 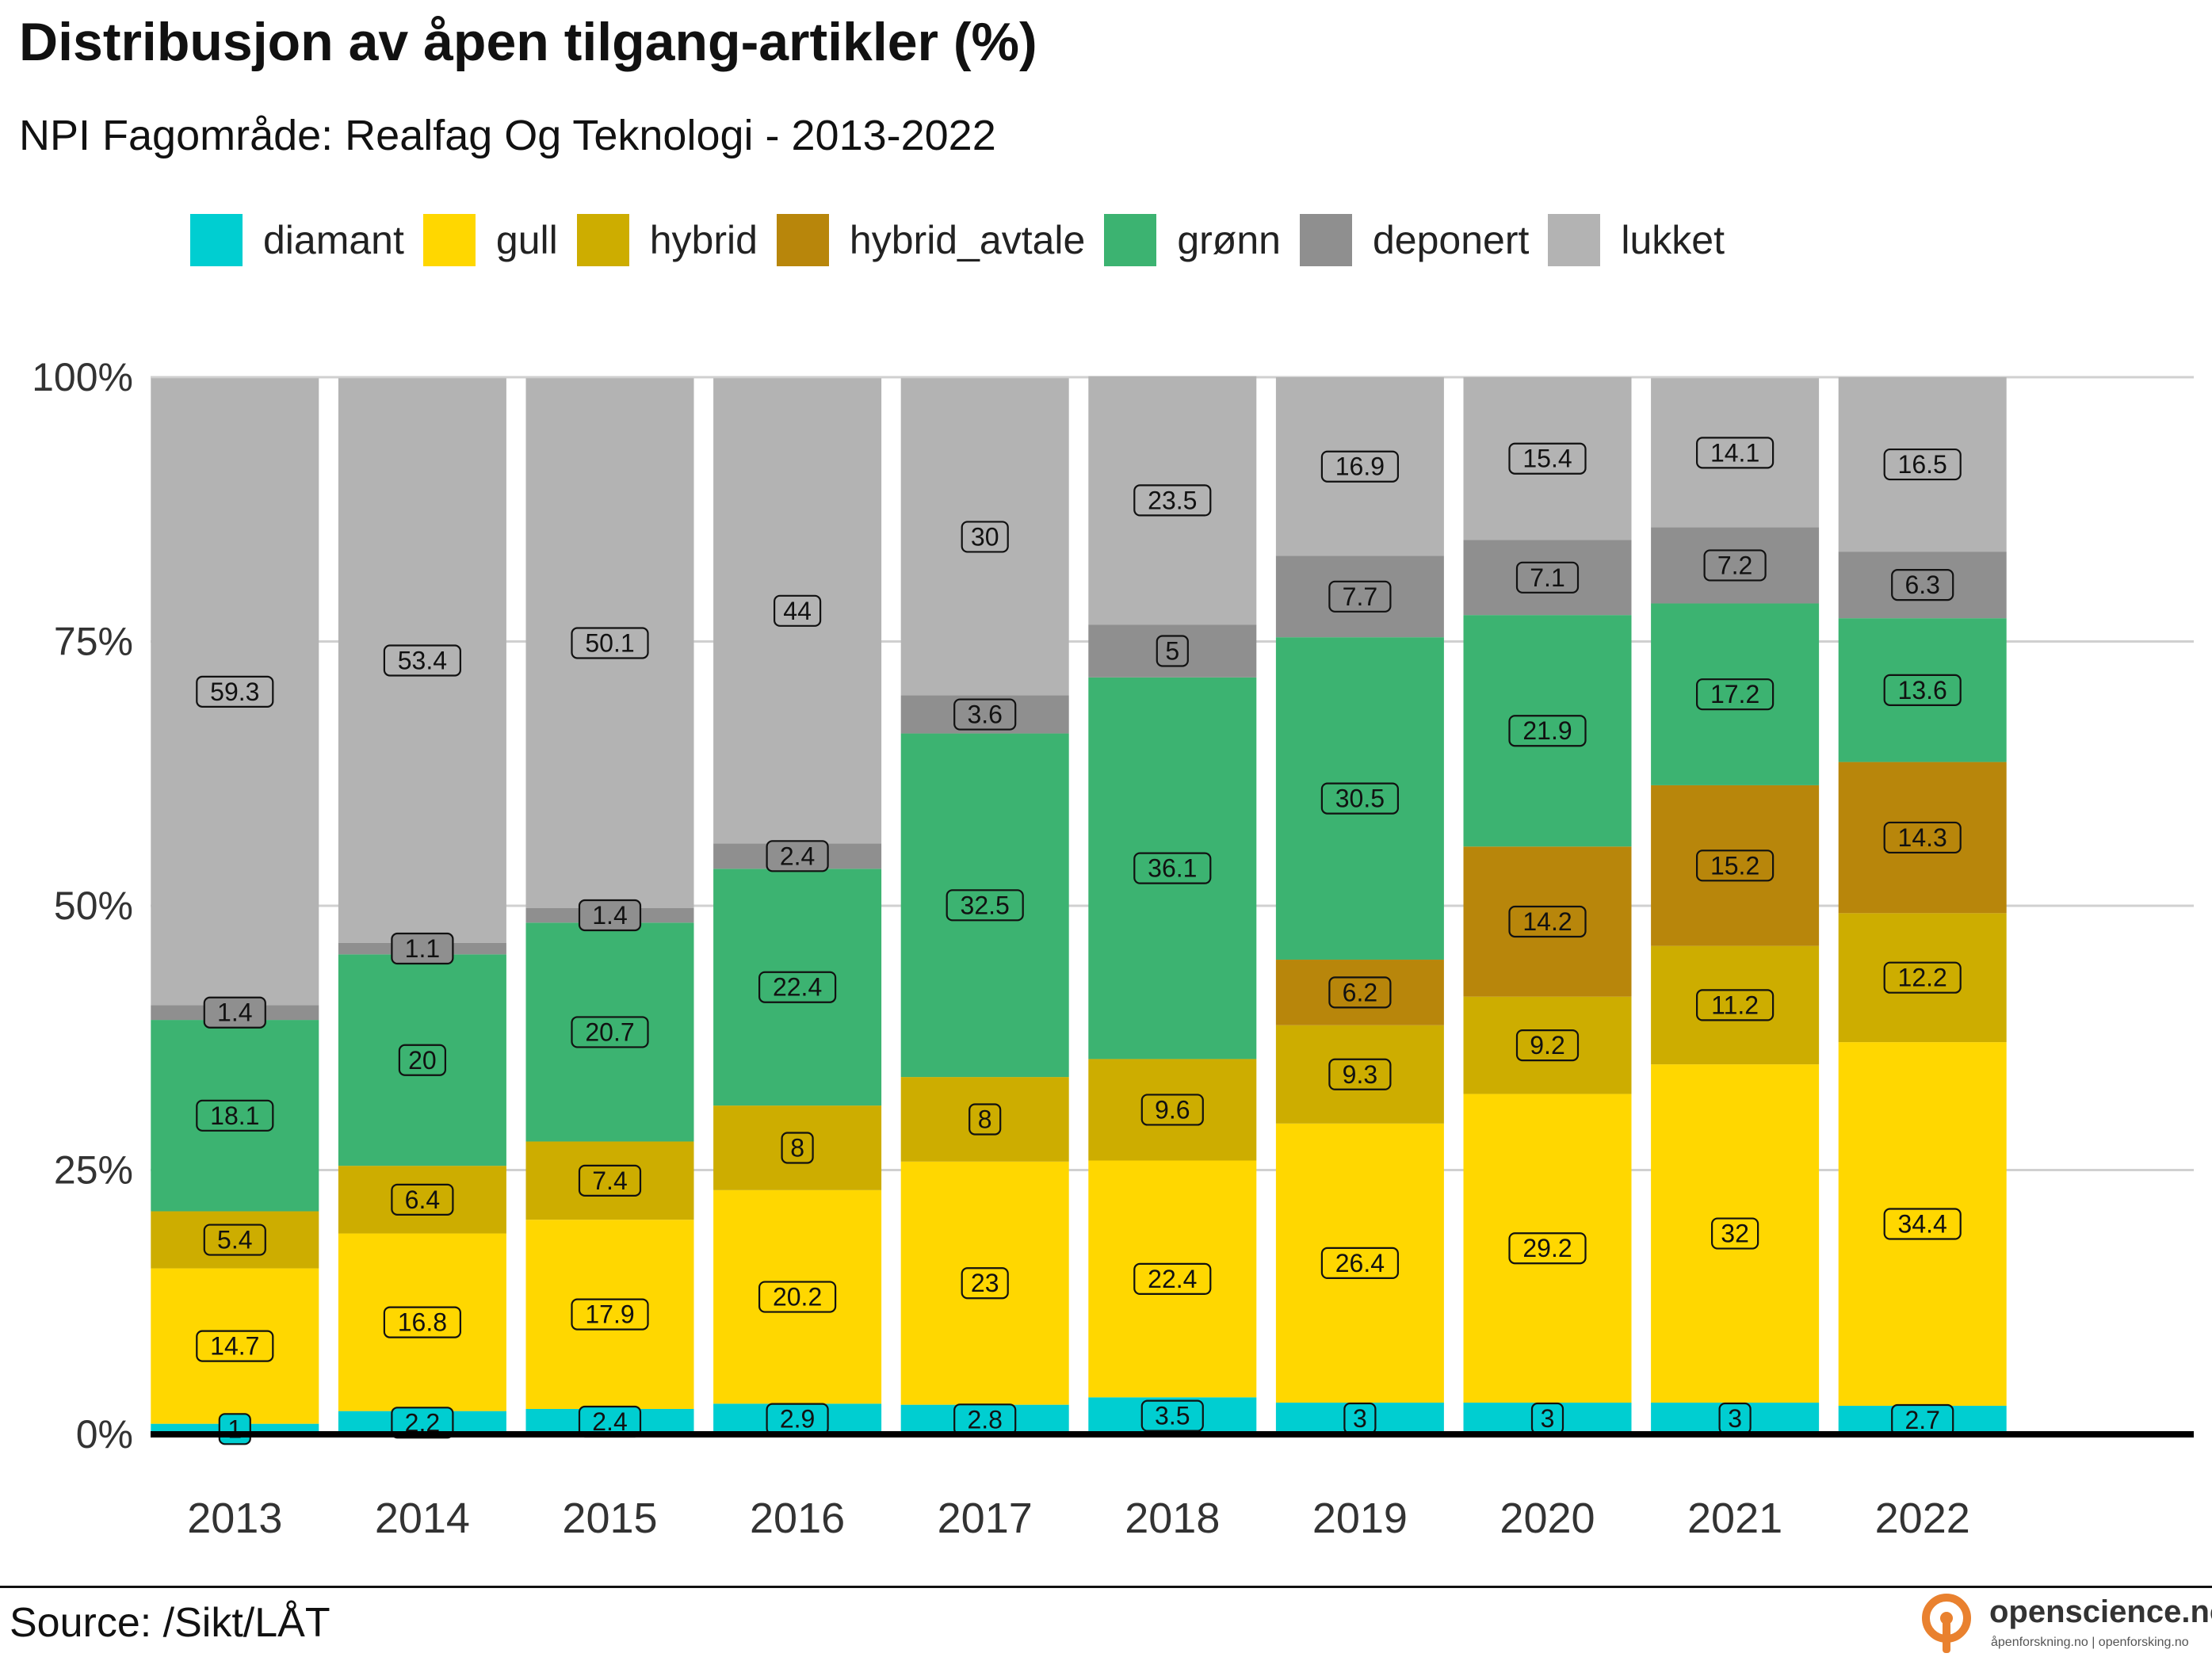 I want to click on data-label: 16.9, so click(x=1360, y=466).